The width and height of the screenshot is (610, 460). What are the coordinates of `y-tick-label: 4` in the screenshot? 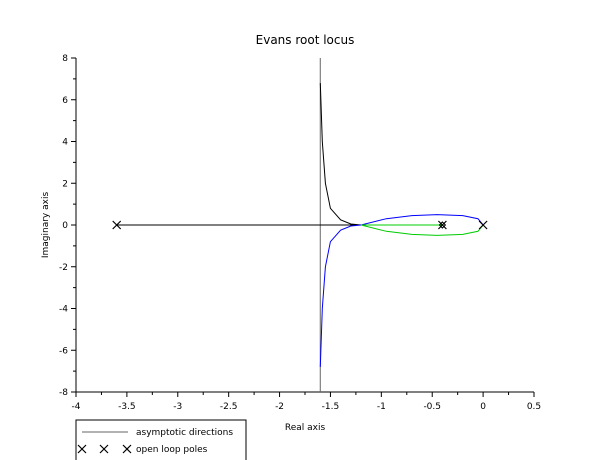 It's located at (65, 143).